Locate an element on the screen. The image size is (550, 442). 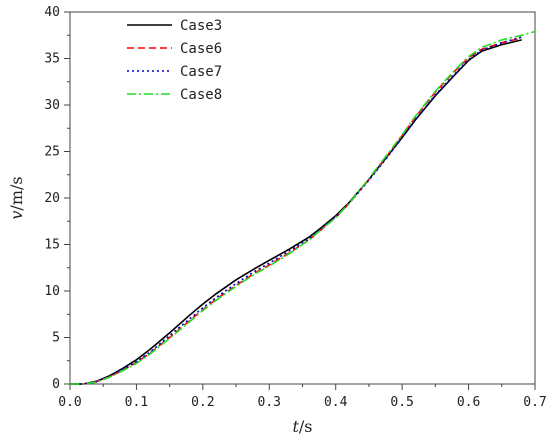
y-tick-label: 20 is located at coordinates (52, 198).